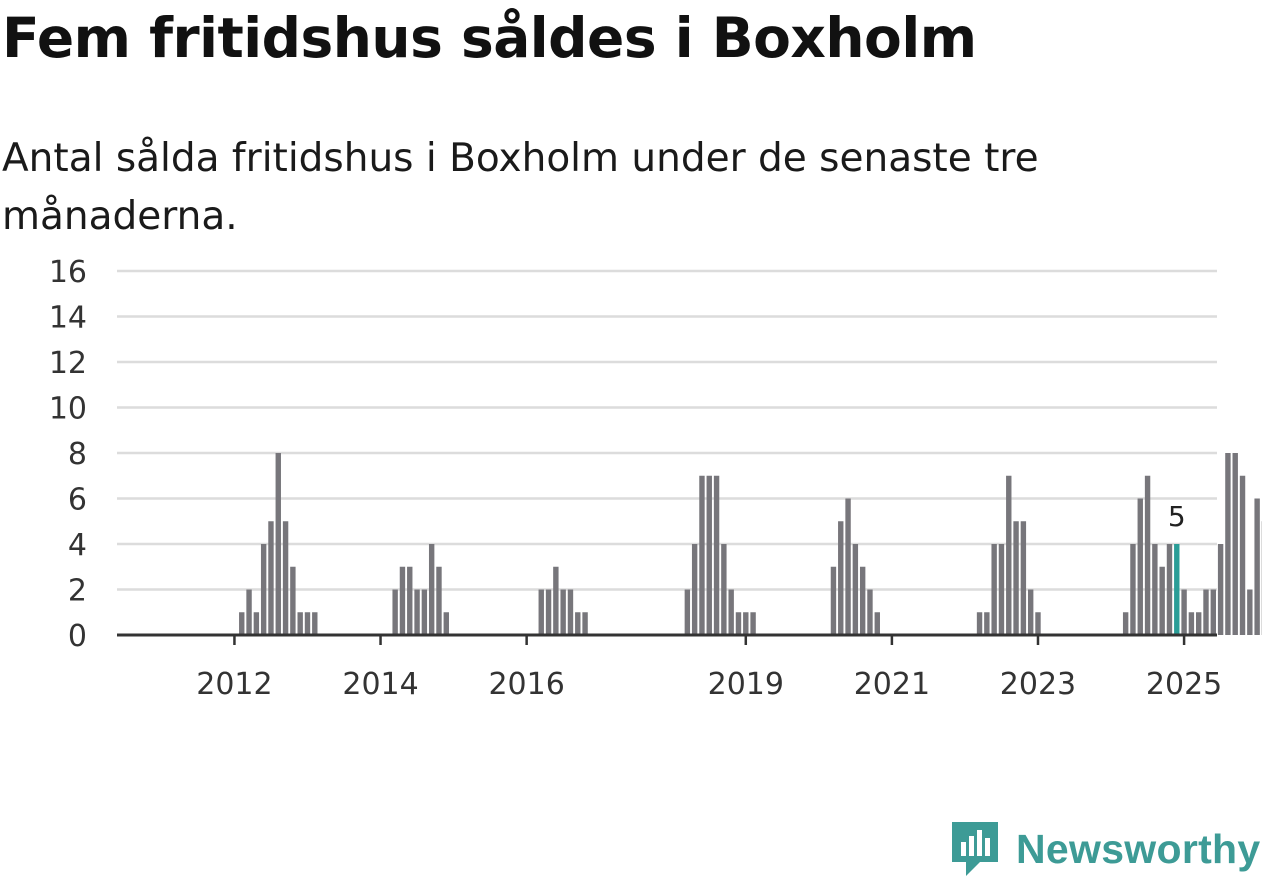 Image resolution: width=1262 pixels, height=879 pixels. Describe the element at coordinates (1038, 684) in the screenshot. I see `x-tick-label: 2023` at that location.